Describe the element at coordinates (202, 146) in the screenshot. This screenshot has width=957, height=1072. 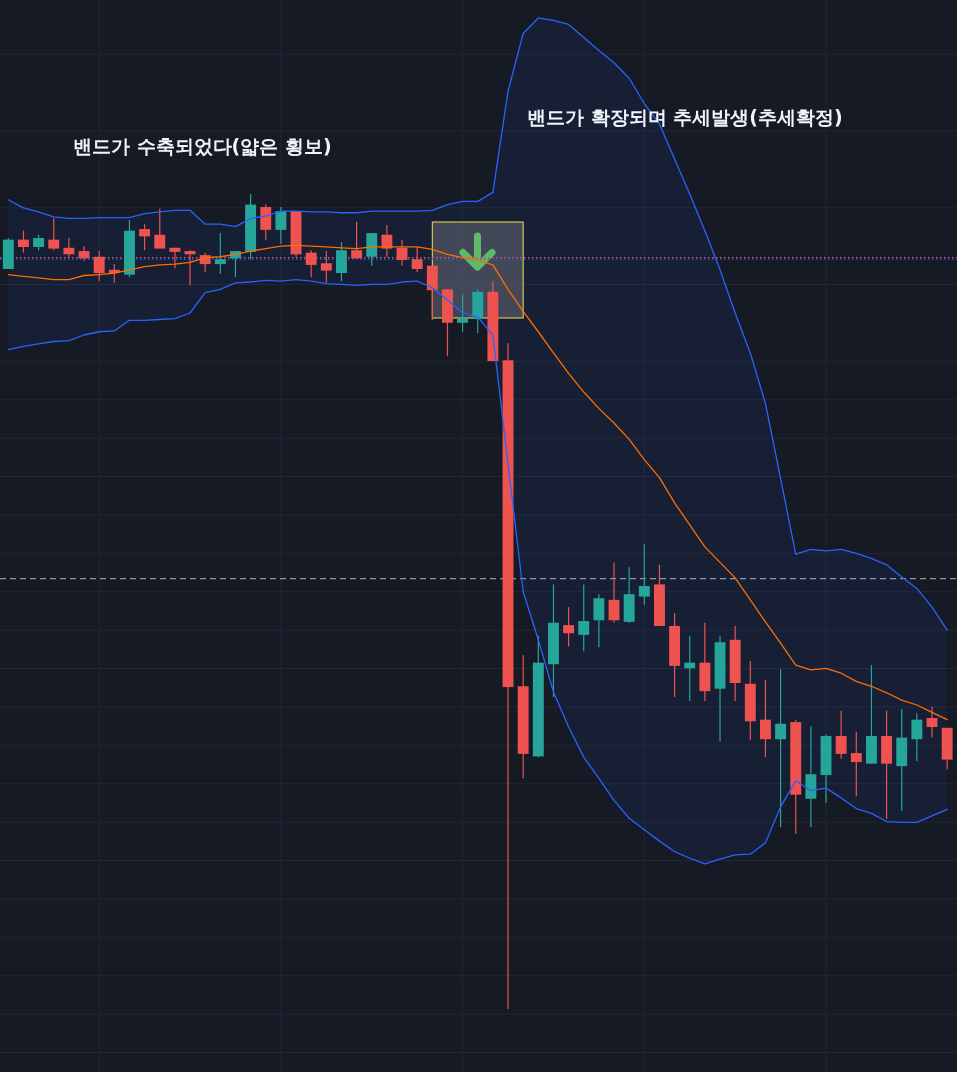
I see `text: 밴드가 수축되었다(얇은 횡보)` at that location.